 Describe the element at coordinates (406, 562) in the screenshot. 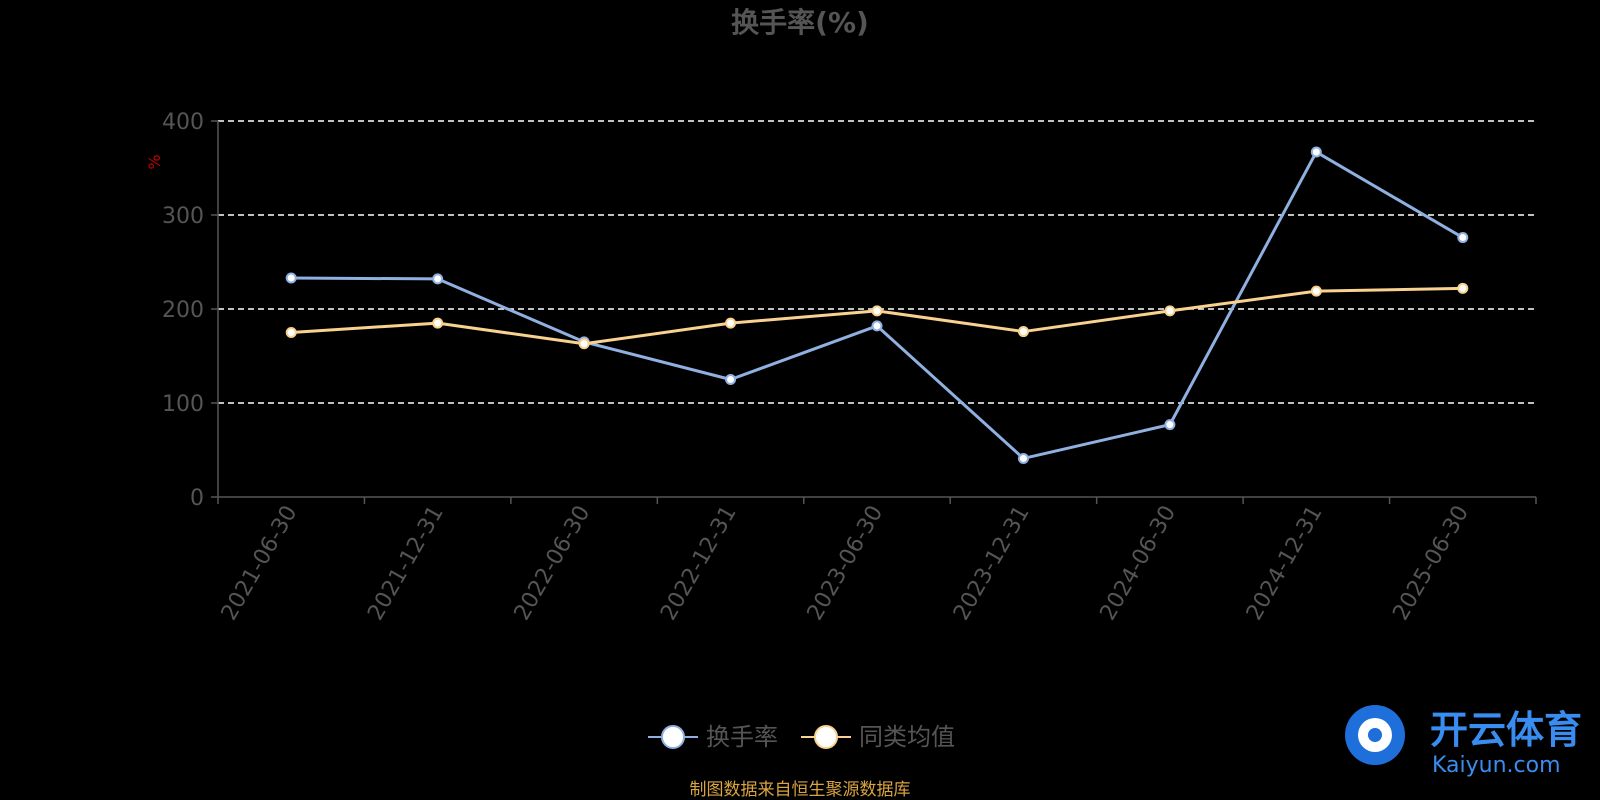

I see `x-tick-label: 2021-12-31` at that location.